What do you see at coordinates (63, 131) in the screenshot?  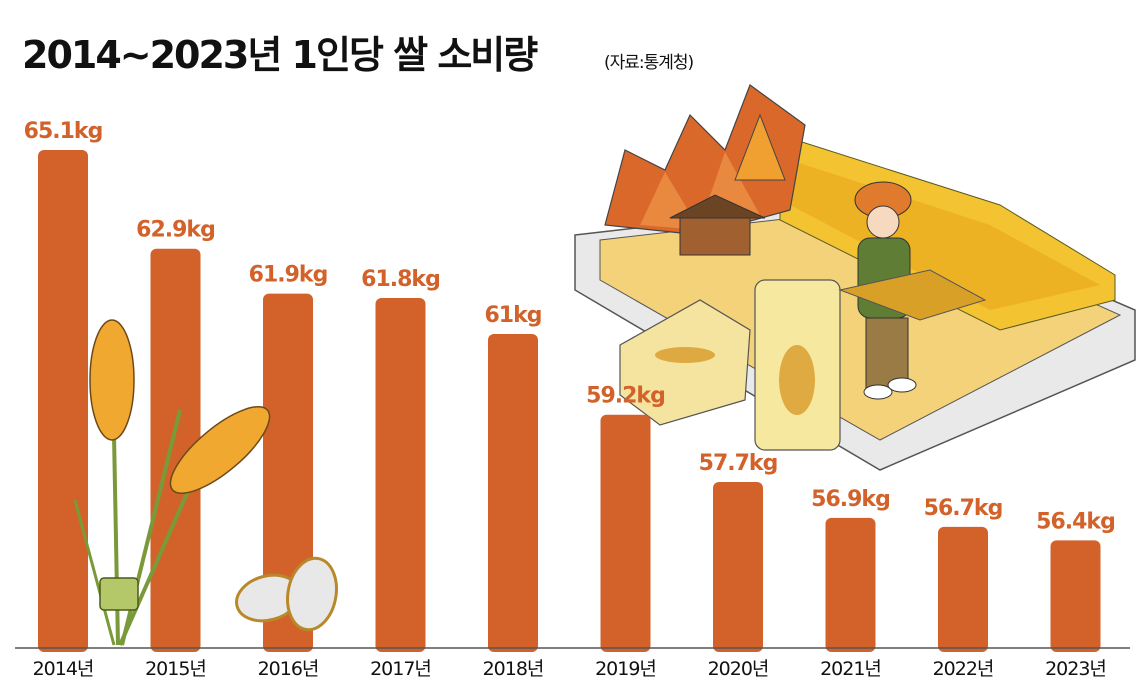 I see `value-label: 65.1kg` at bounding box center [63, 131].